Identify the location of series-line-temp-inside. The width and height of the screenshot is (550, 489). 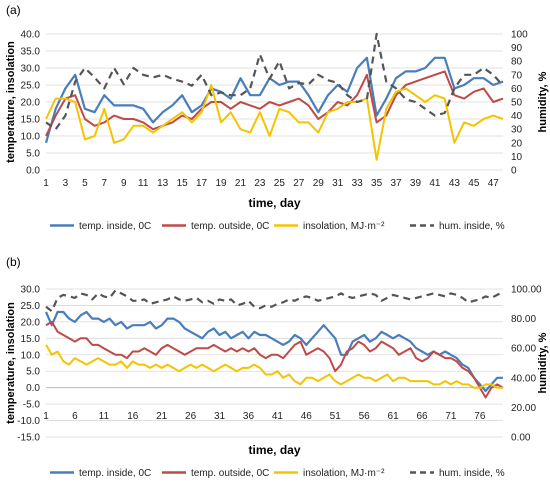
(273, 351).